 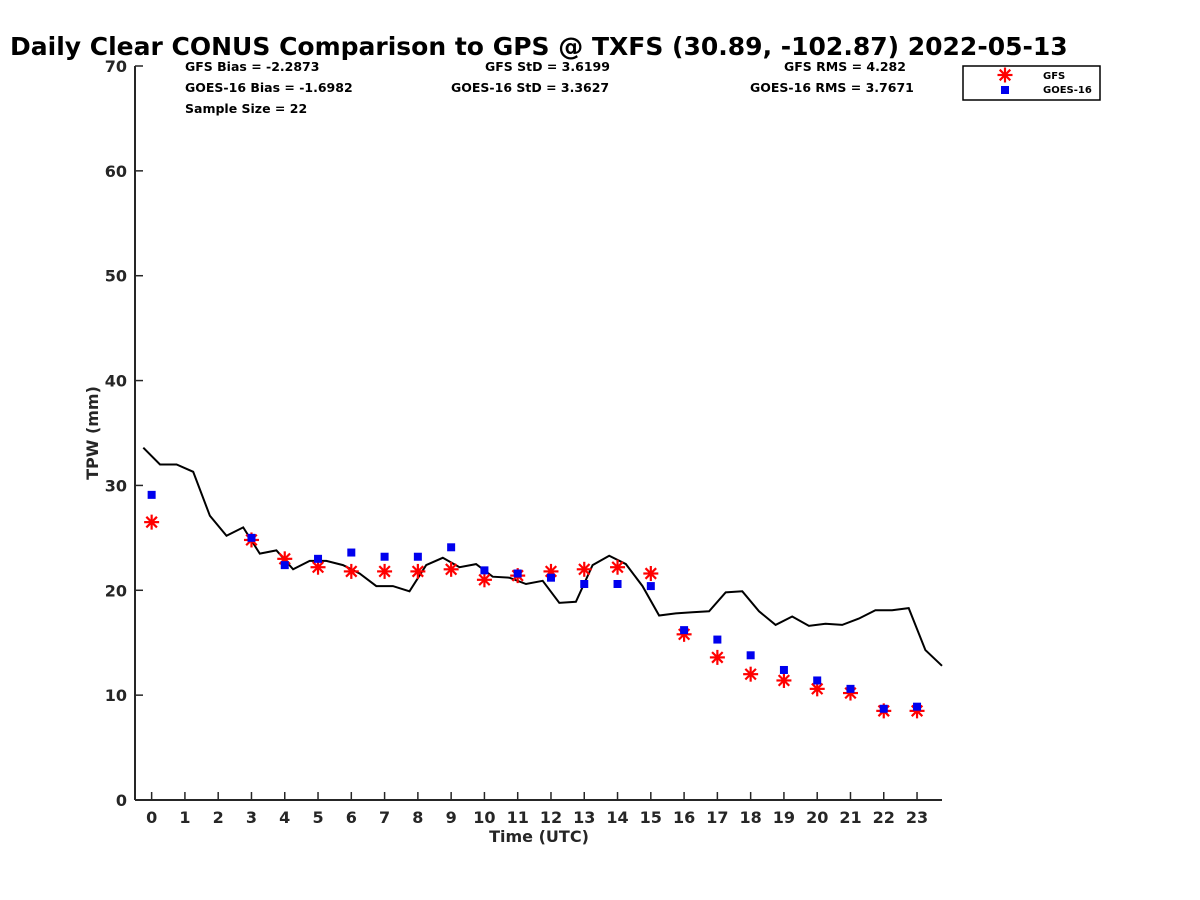 I want to click on x-tick-label: 14, so click(x=617, y=817).